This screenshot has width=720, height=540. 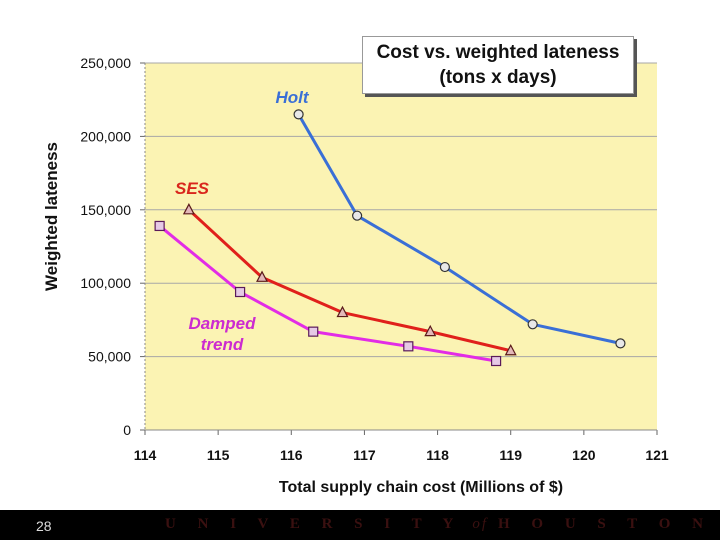 I want to click on y-tick-label: 50,000, so click(x=109, y=357).